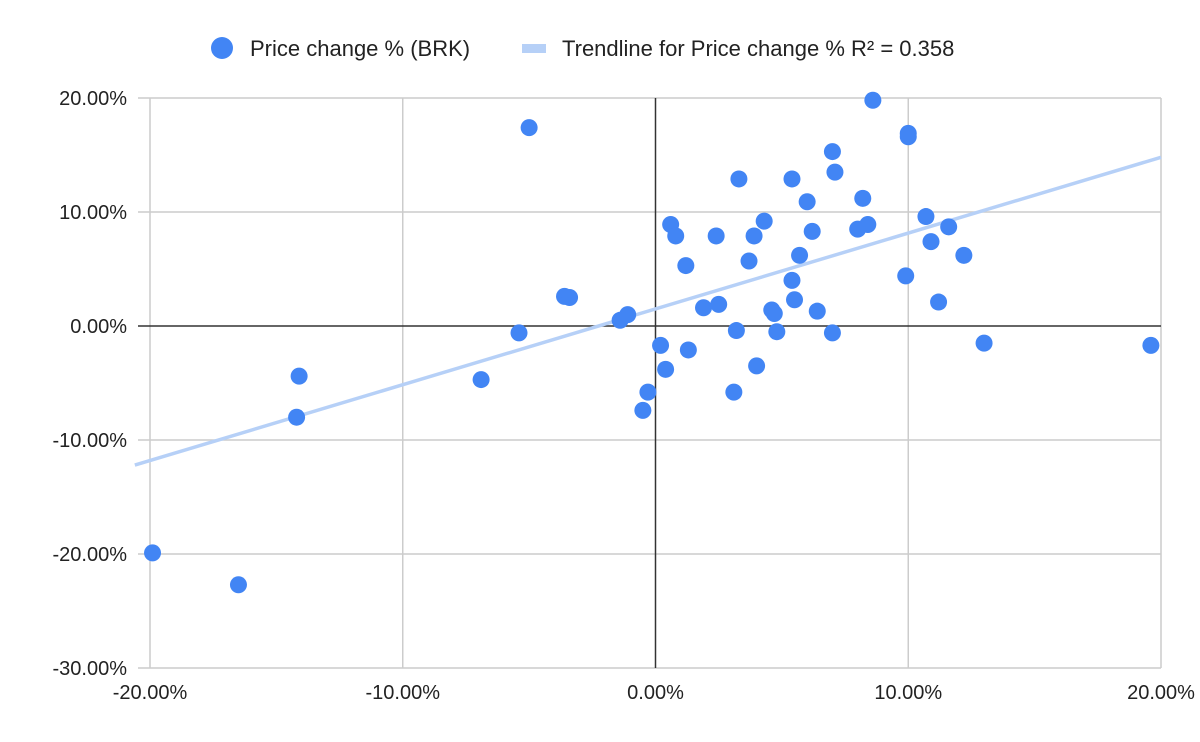 This screenshot has width=1200, height=742. Describe the element at coordinates (90, 669) in the screenshot. I see `y-tick-label: -30.00%` at that location.